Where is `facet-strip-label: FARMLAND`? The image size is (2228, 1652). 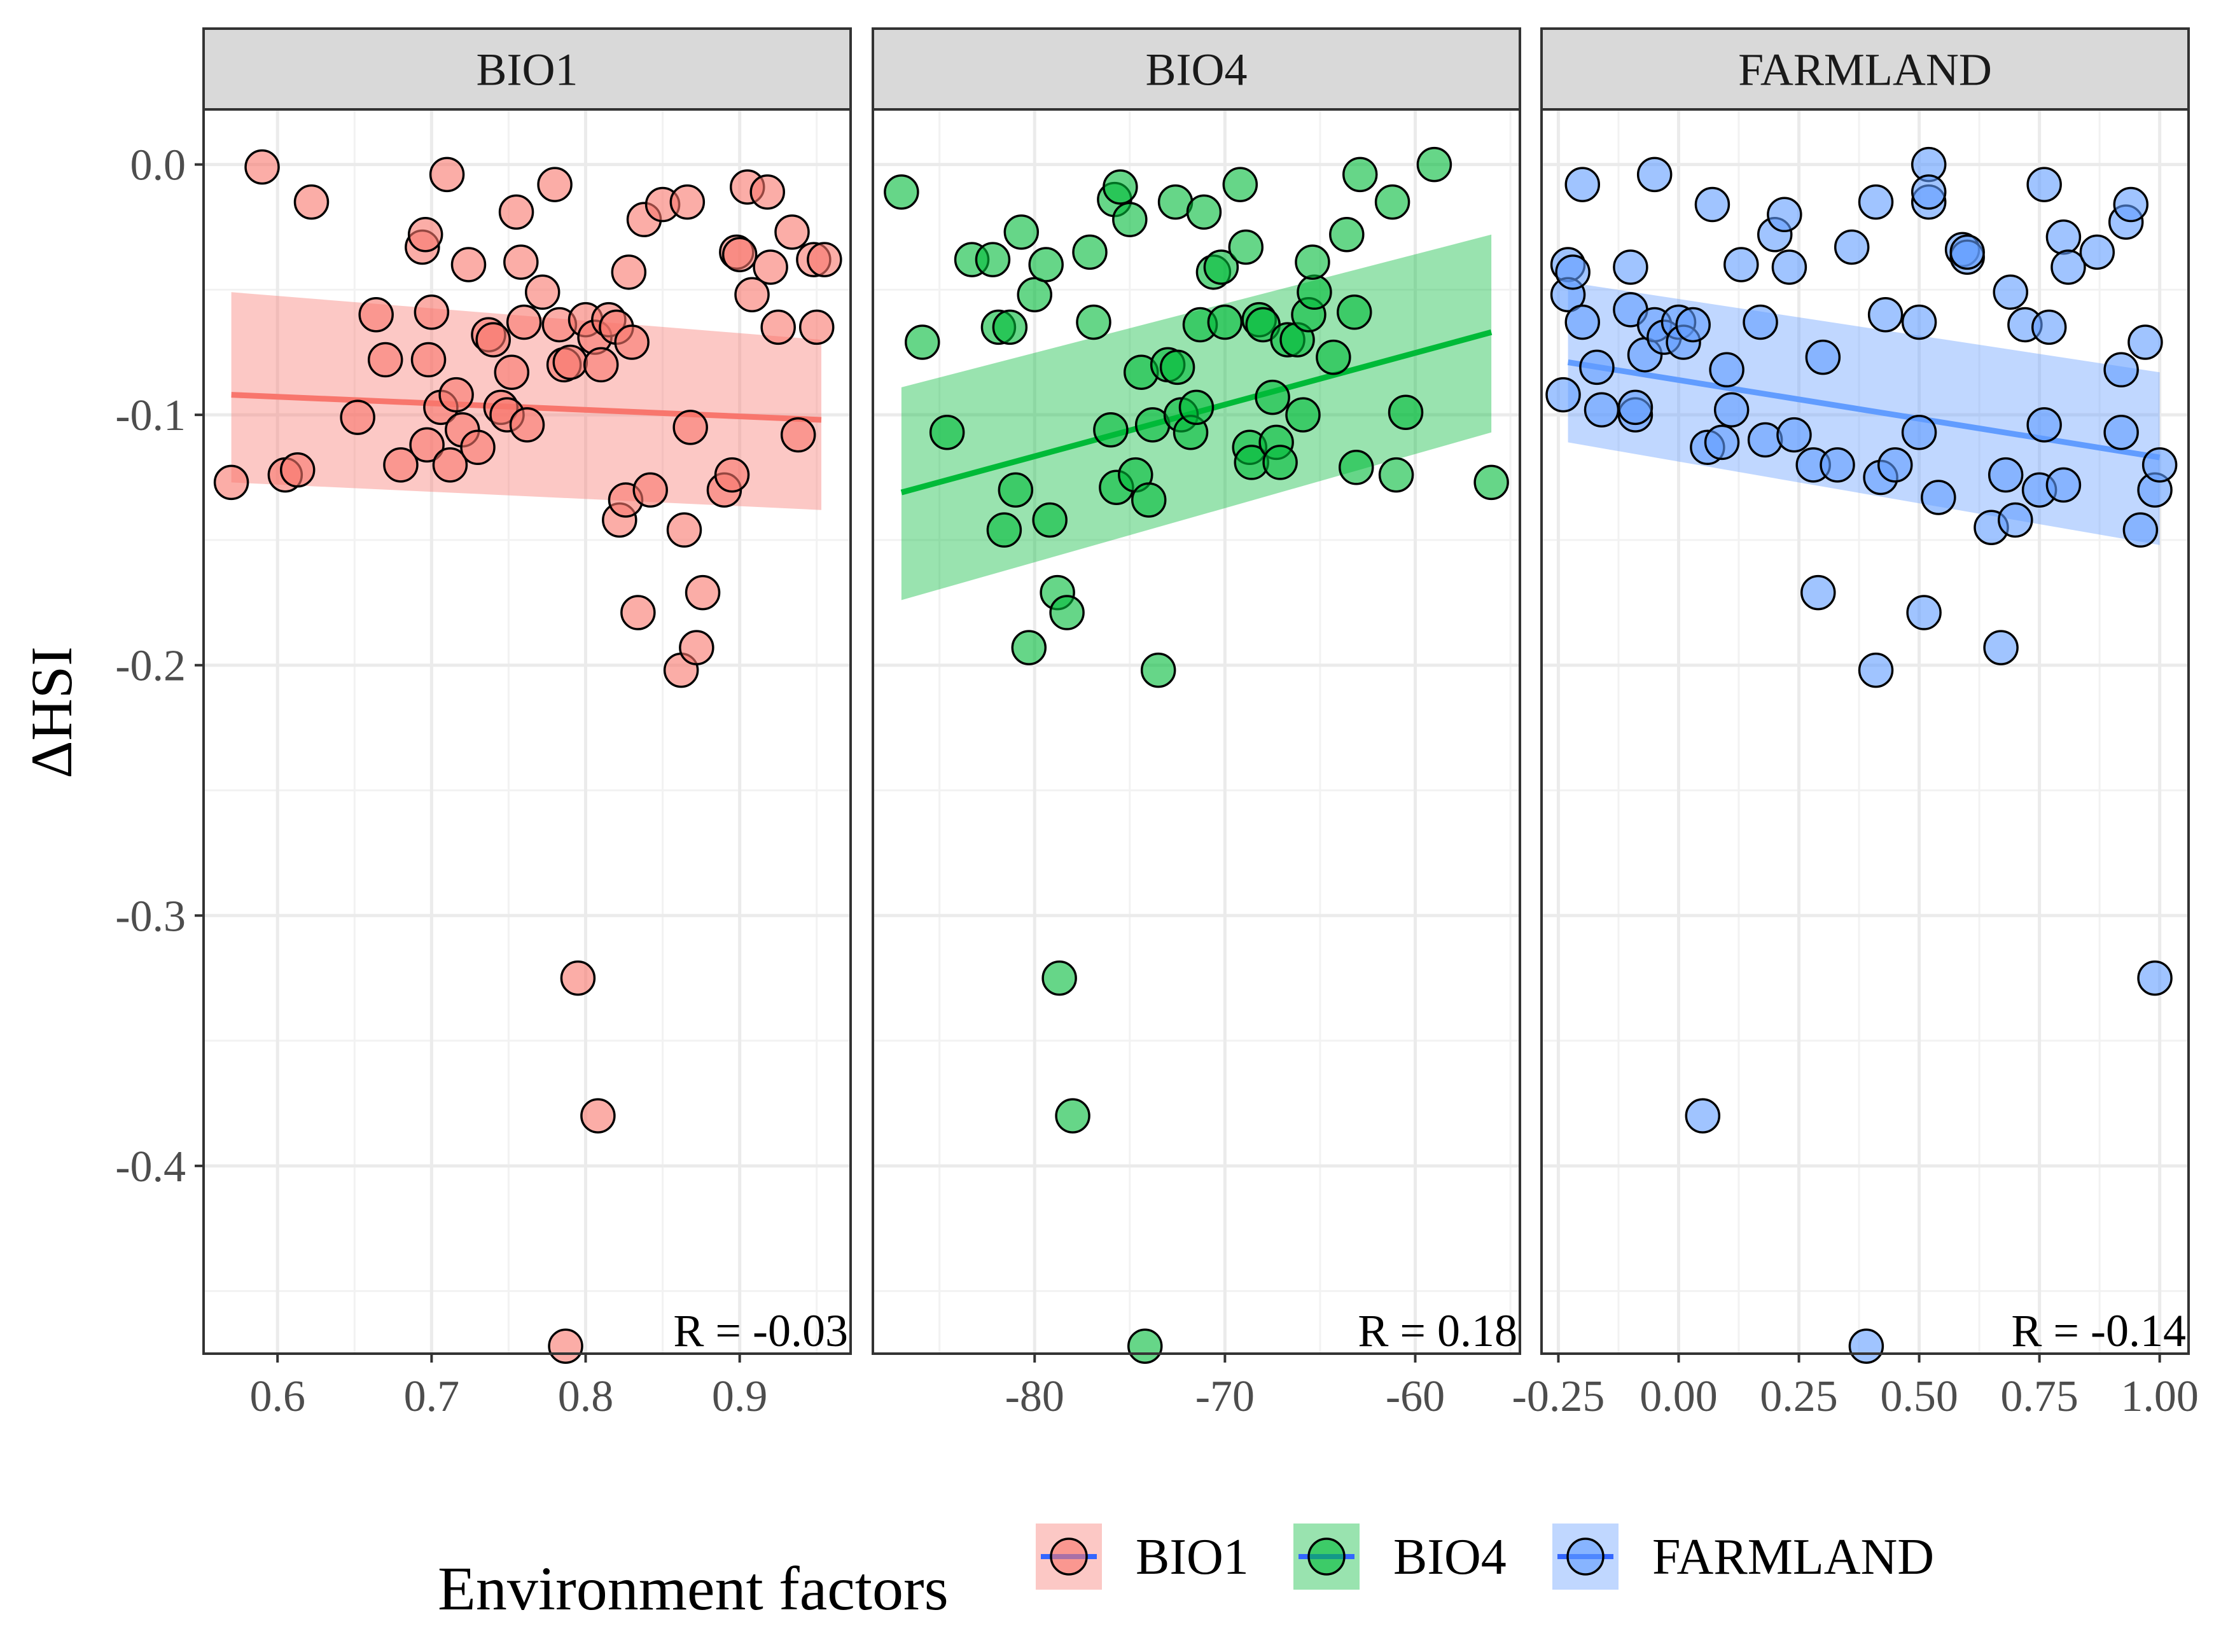
facet-strip-label: FARMLAND is located at coordinates (1865, 70).